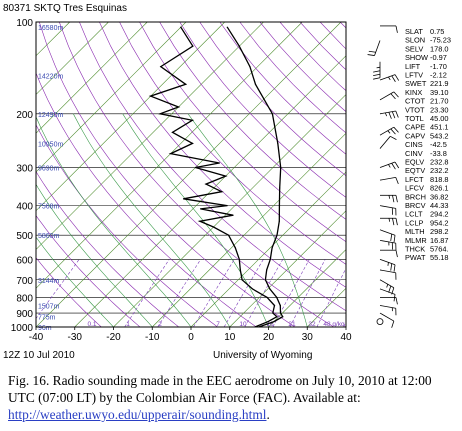 The image size is (462, 431). I want to click on index-value: 36.82, so click(439, 196).